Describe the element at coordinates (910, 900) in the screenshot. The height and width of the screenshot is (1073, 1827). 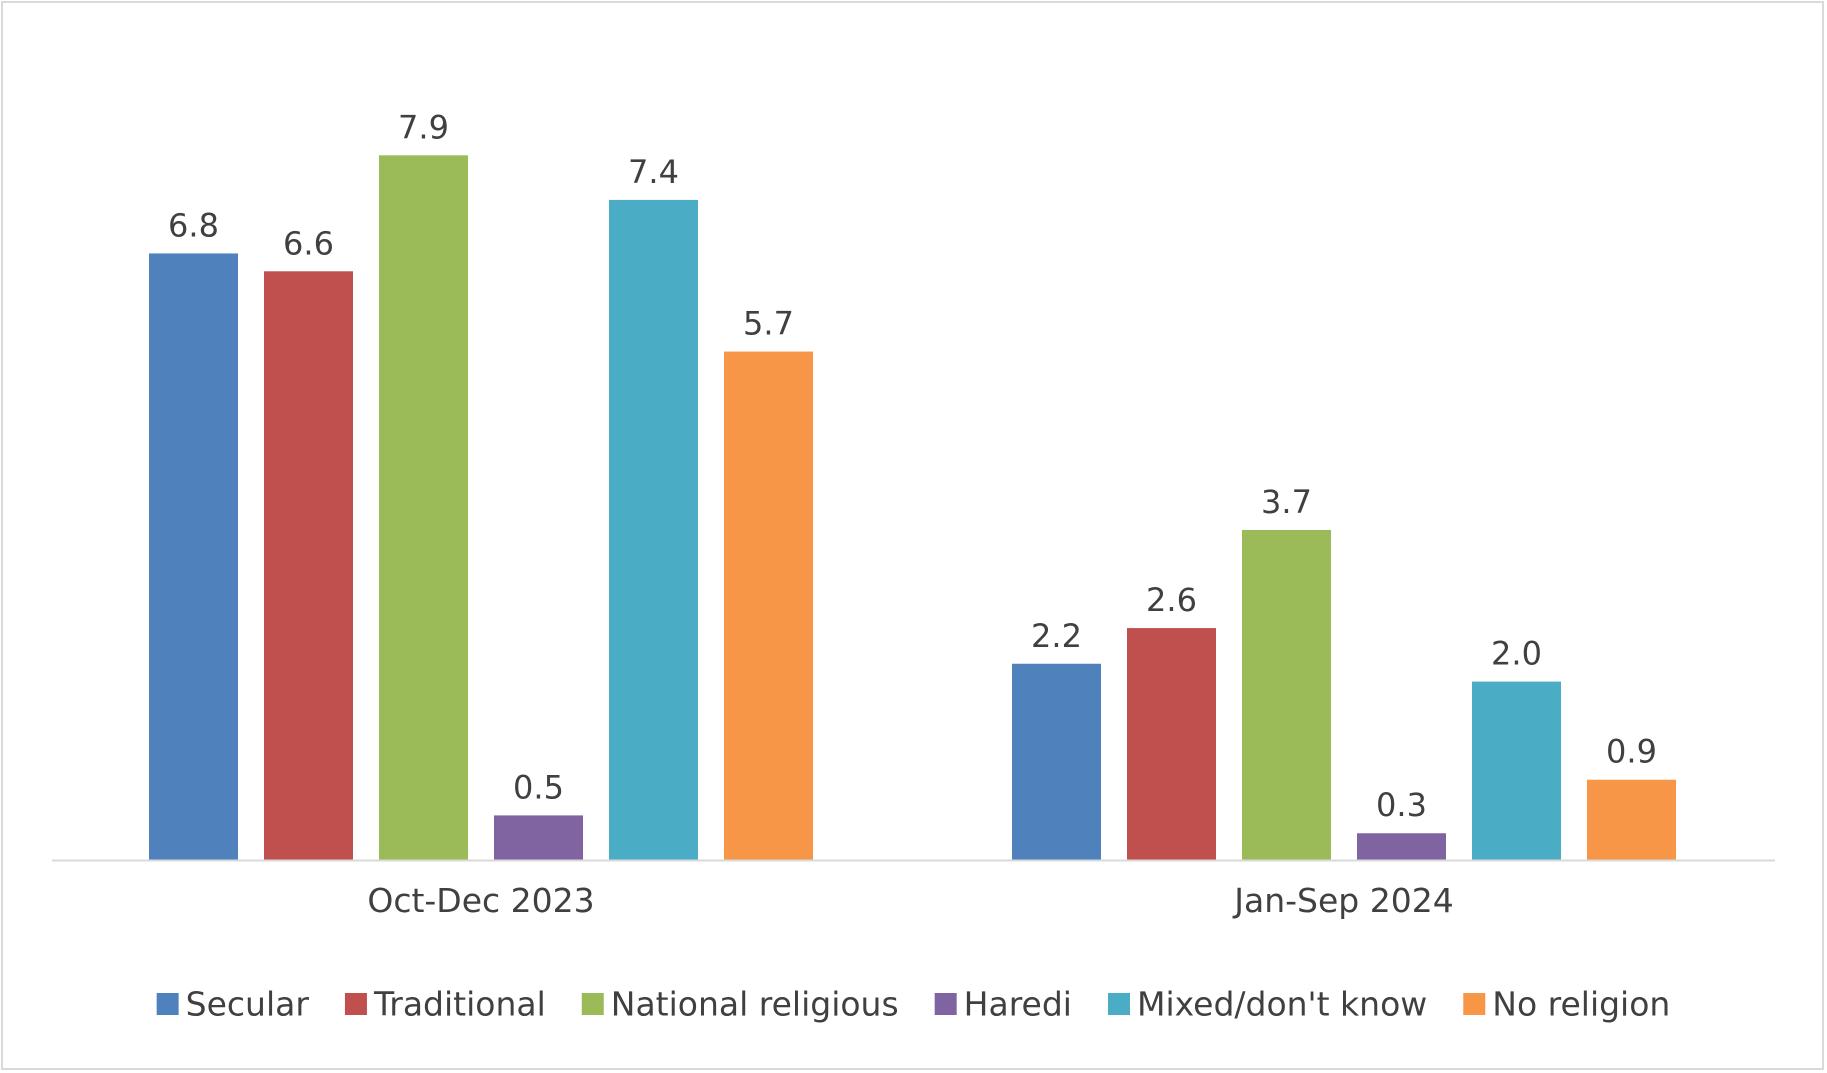
I see `category-labels-layer: Oct-Dec 2023 Jan-Sep 2024` at that location.